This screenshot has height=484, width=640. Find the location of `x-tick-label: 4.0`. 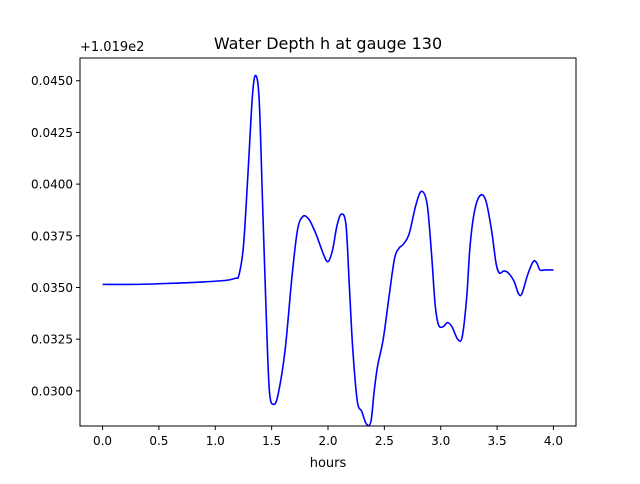

x-tick-label: 4.0 is located at coordinates (553, 441).